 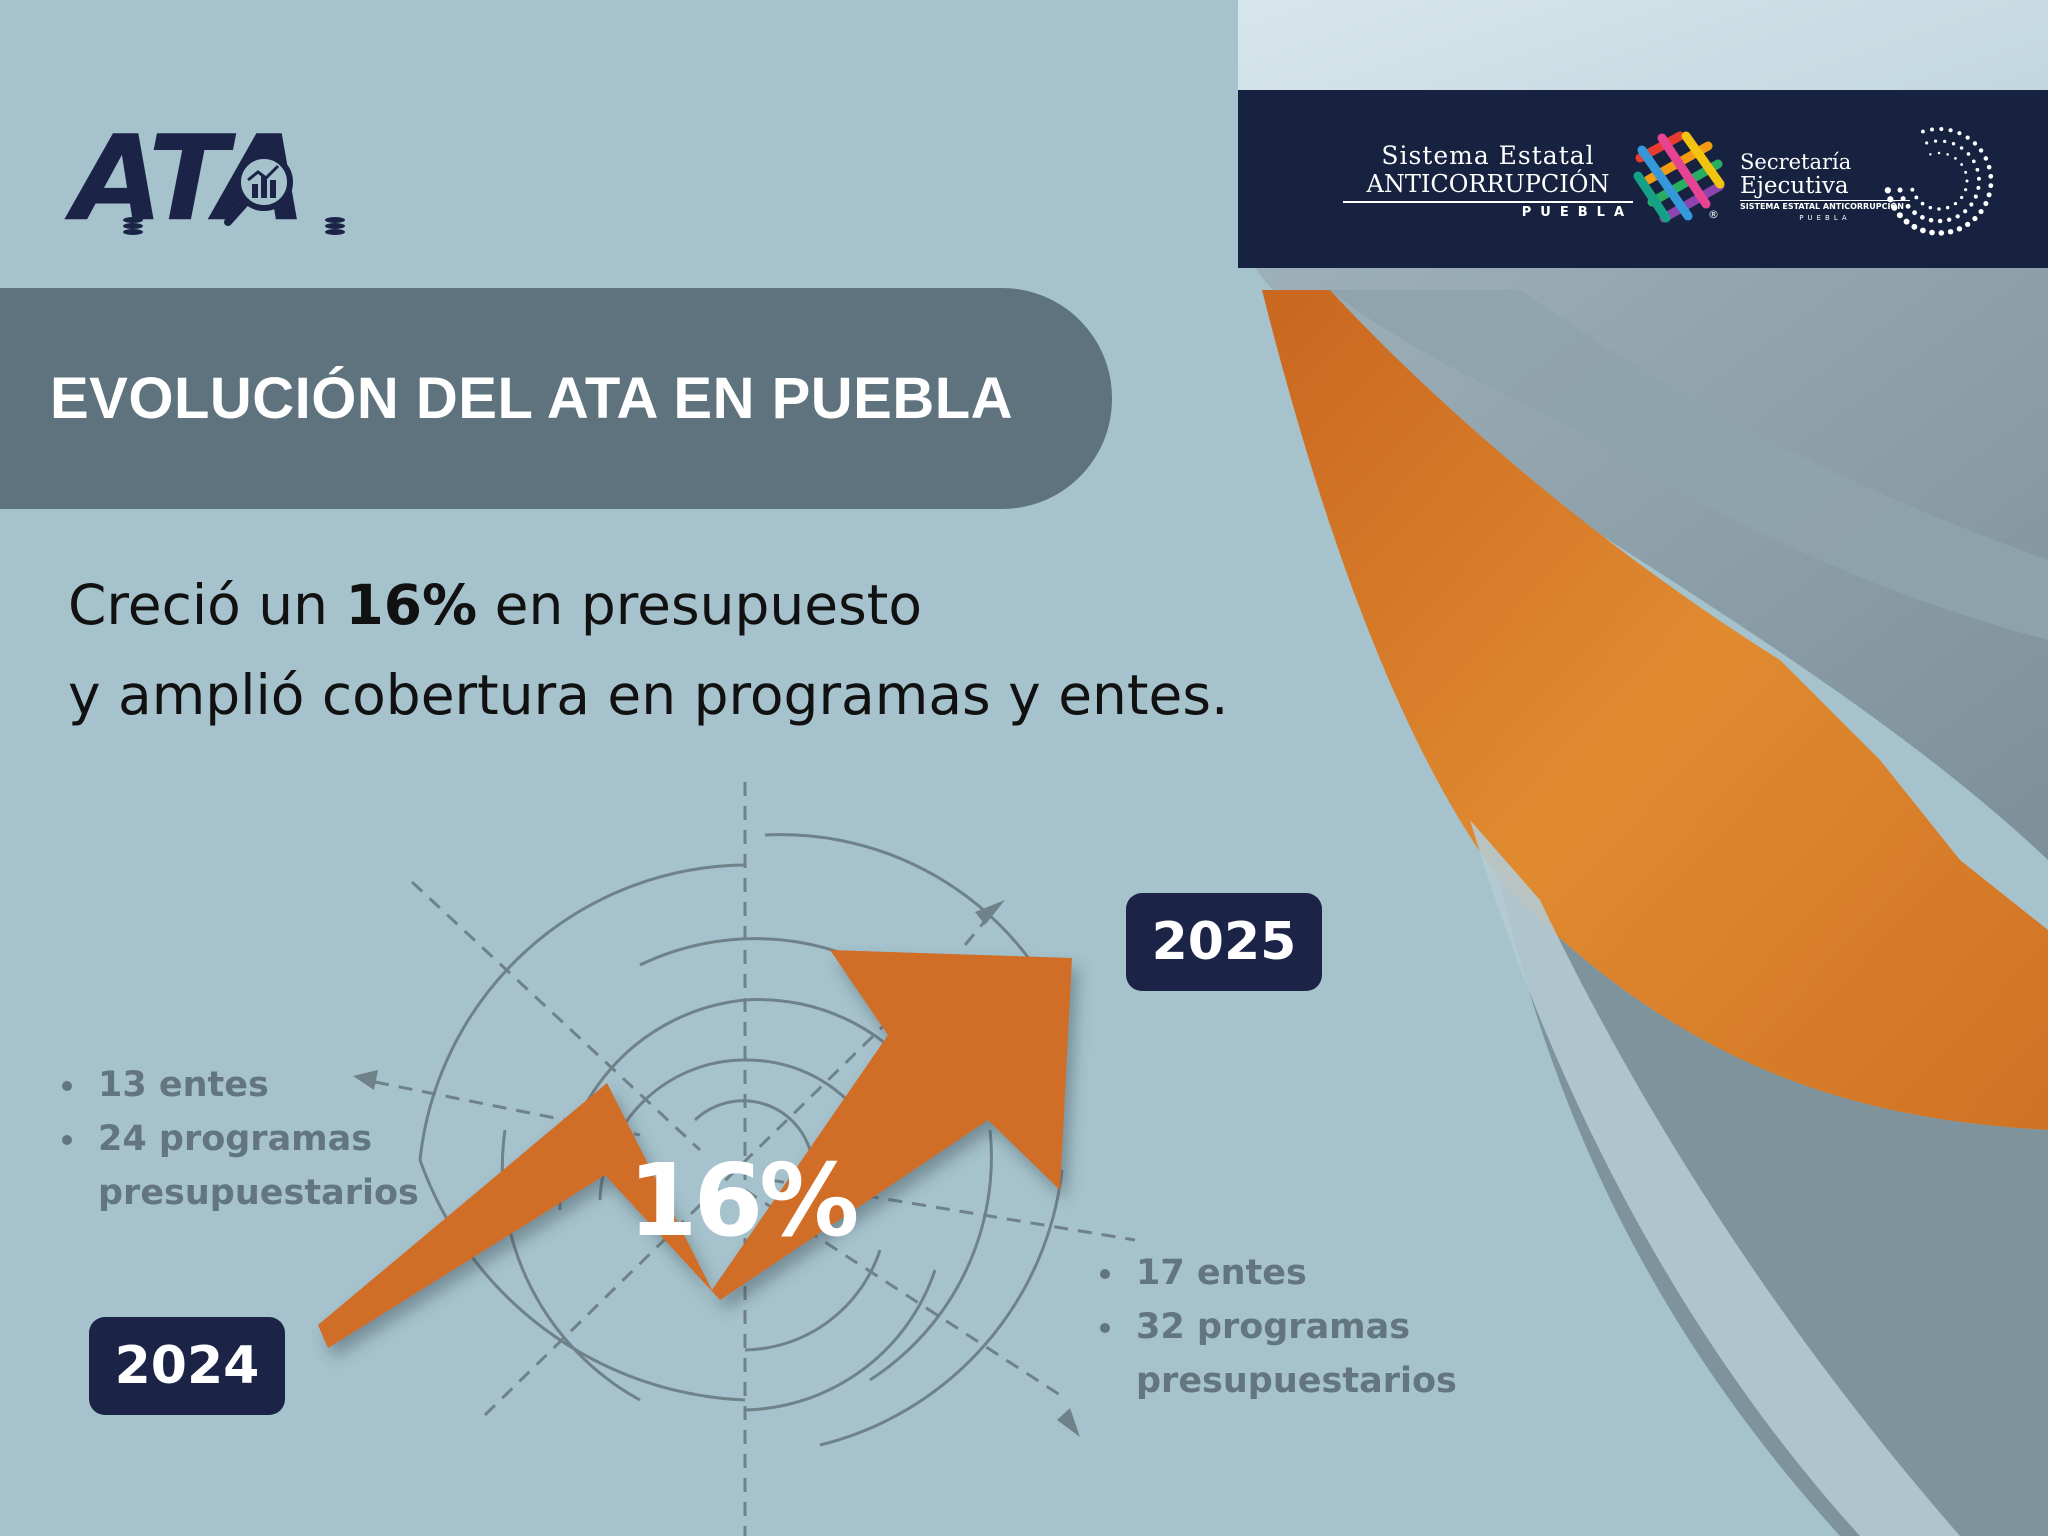 I want to click on se-logo-line1: Secretaría, so click(x=1796, y=162).